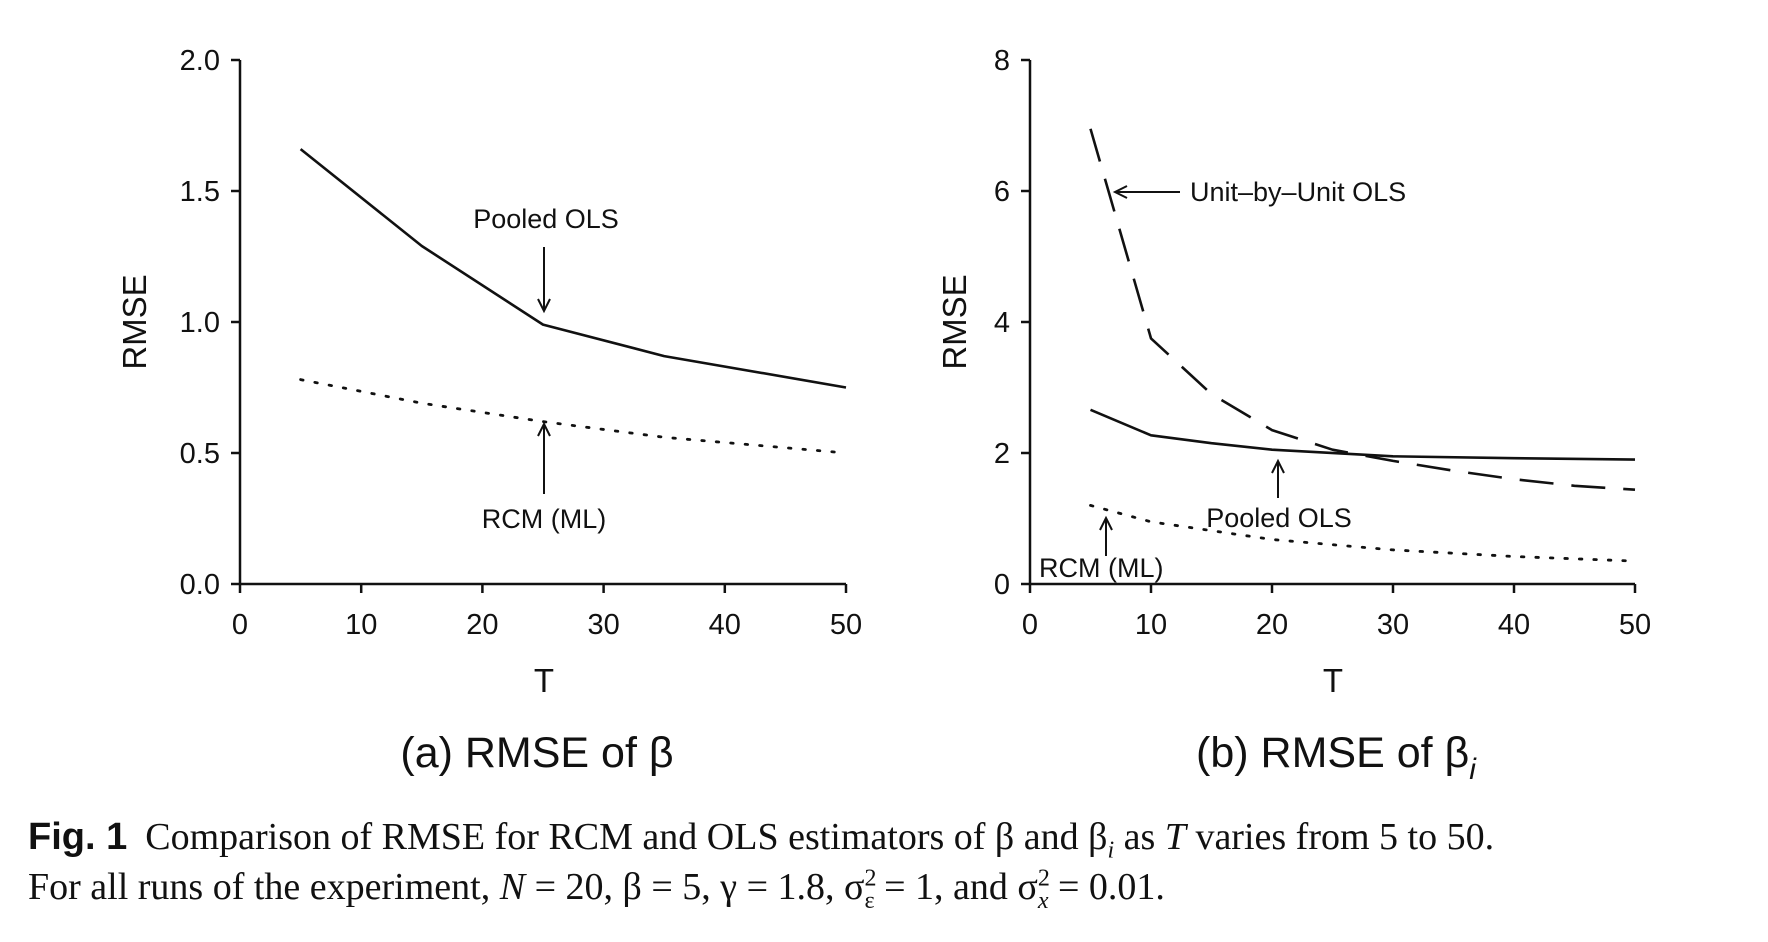 This screenshot has height=942, width=1768. I want to click on panel-a-x-tick-label: 20, so click(482, 625).